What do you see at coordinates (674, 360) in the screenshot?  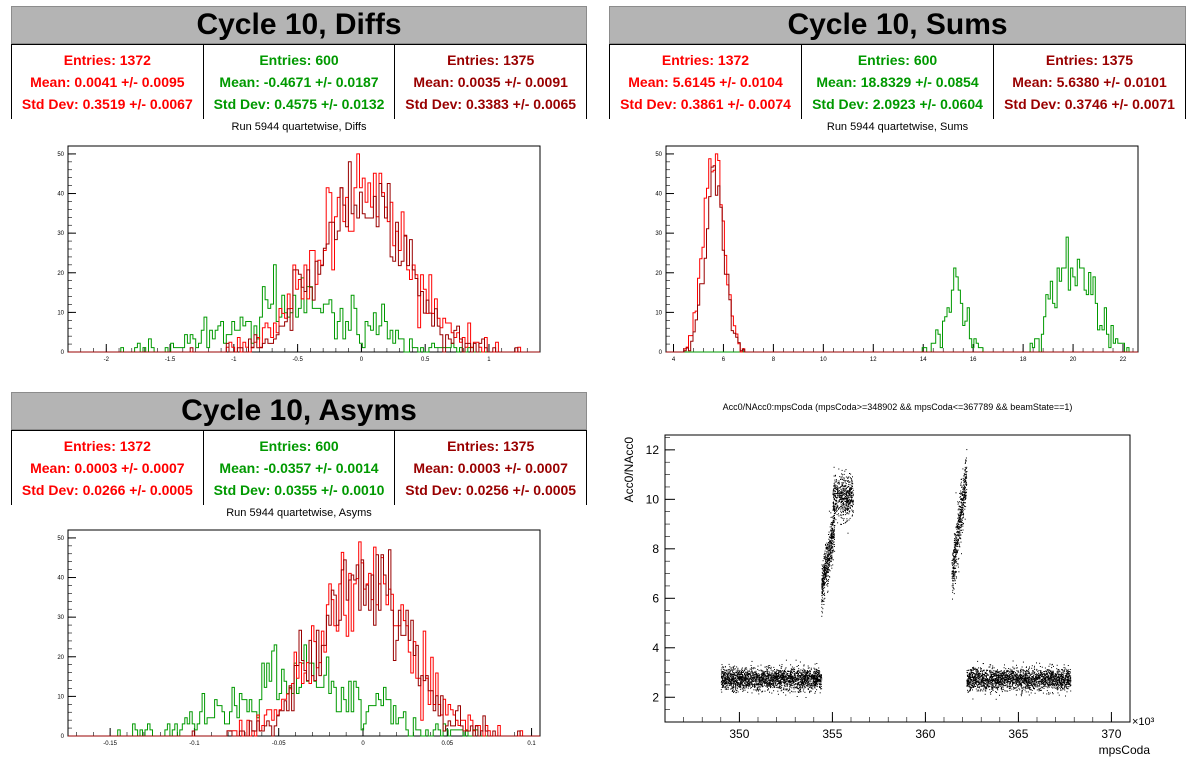 I see `x-tick-label: 4` at bounding box center [674, 360].